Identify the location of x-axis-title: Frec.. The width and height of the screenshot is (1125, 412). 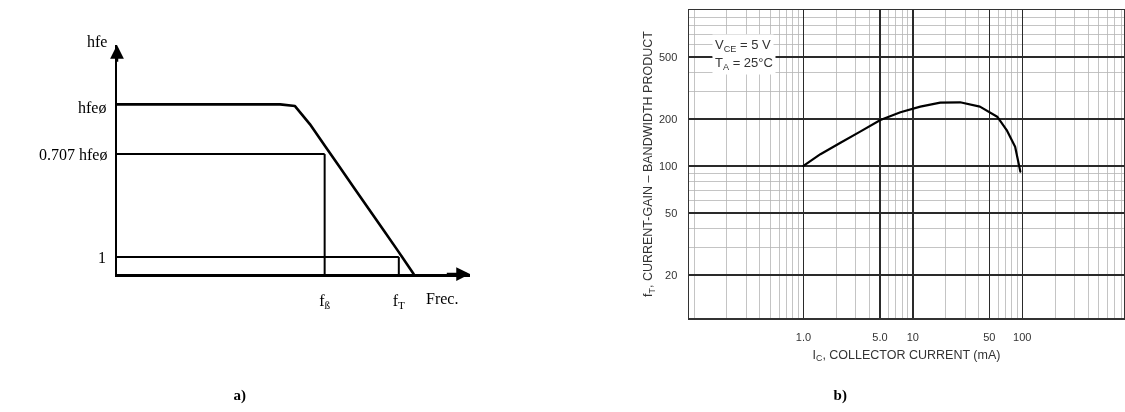
(442, 298).